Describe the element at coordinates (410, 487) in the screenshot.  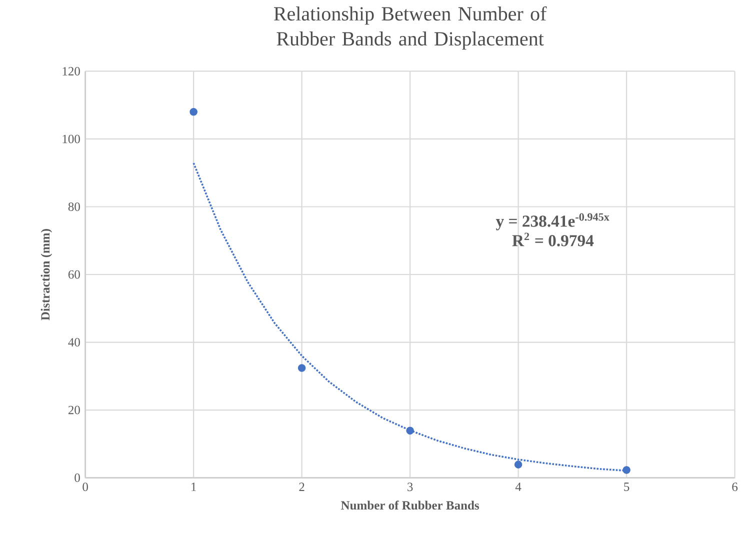
I see `x-tick-label: 3` at that location.